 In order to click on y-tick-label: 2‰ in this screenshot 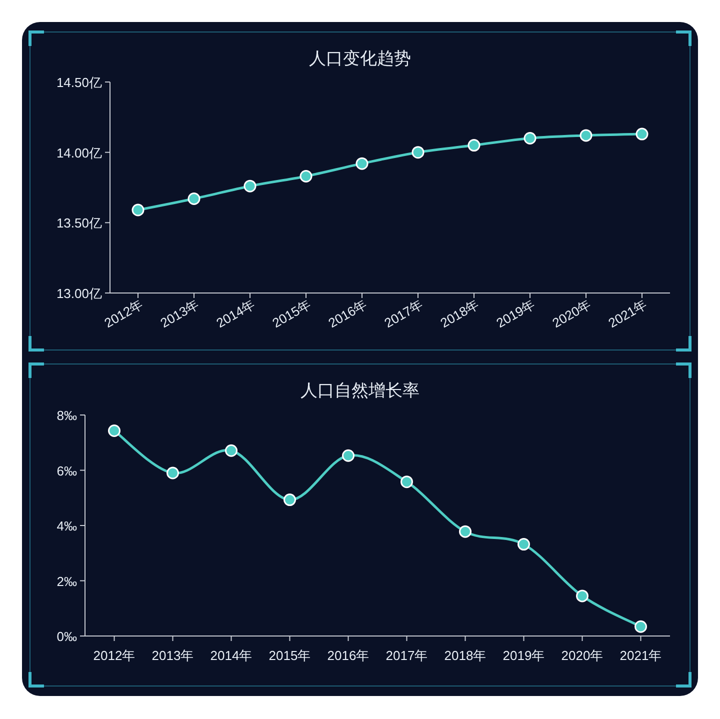, I will do `click(66, 581)`.